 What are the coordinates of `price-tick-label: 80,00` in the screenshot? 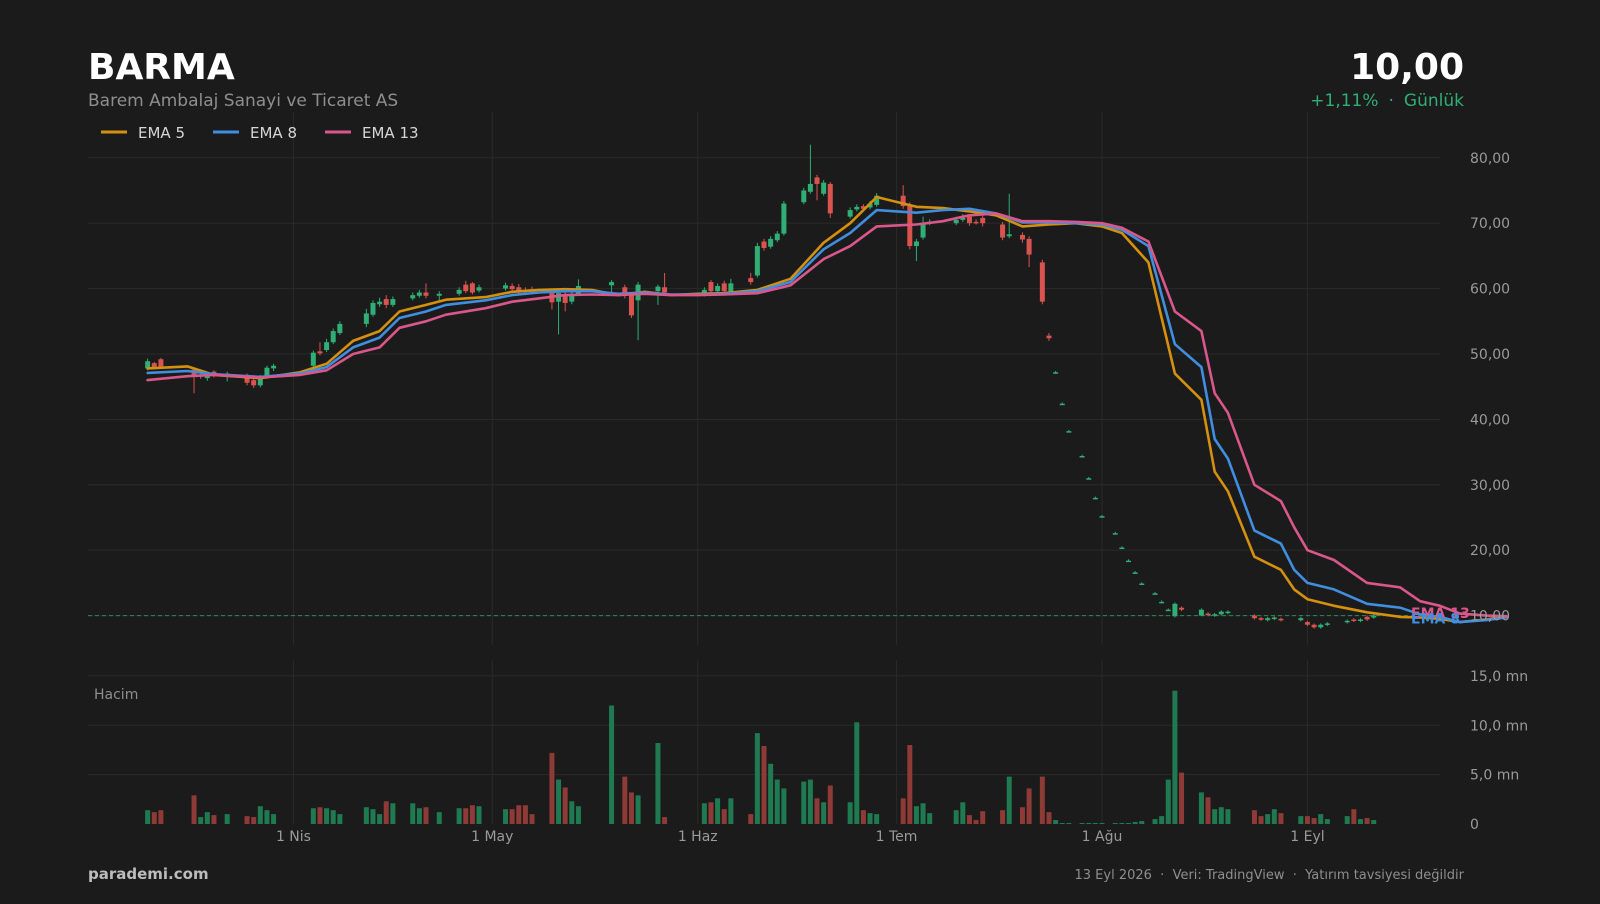 It's located at (1490, 159).